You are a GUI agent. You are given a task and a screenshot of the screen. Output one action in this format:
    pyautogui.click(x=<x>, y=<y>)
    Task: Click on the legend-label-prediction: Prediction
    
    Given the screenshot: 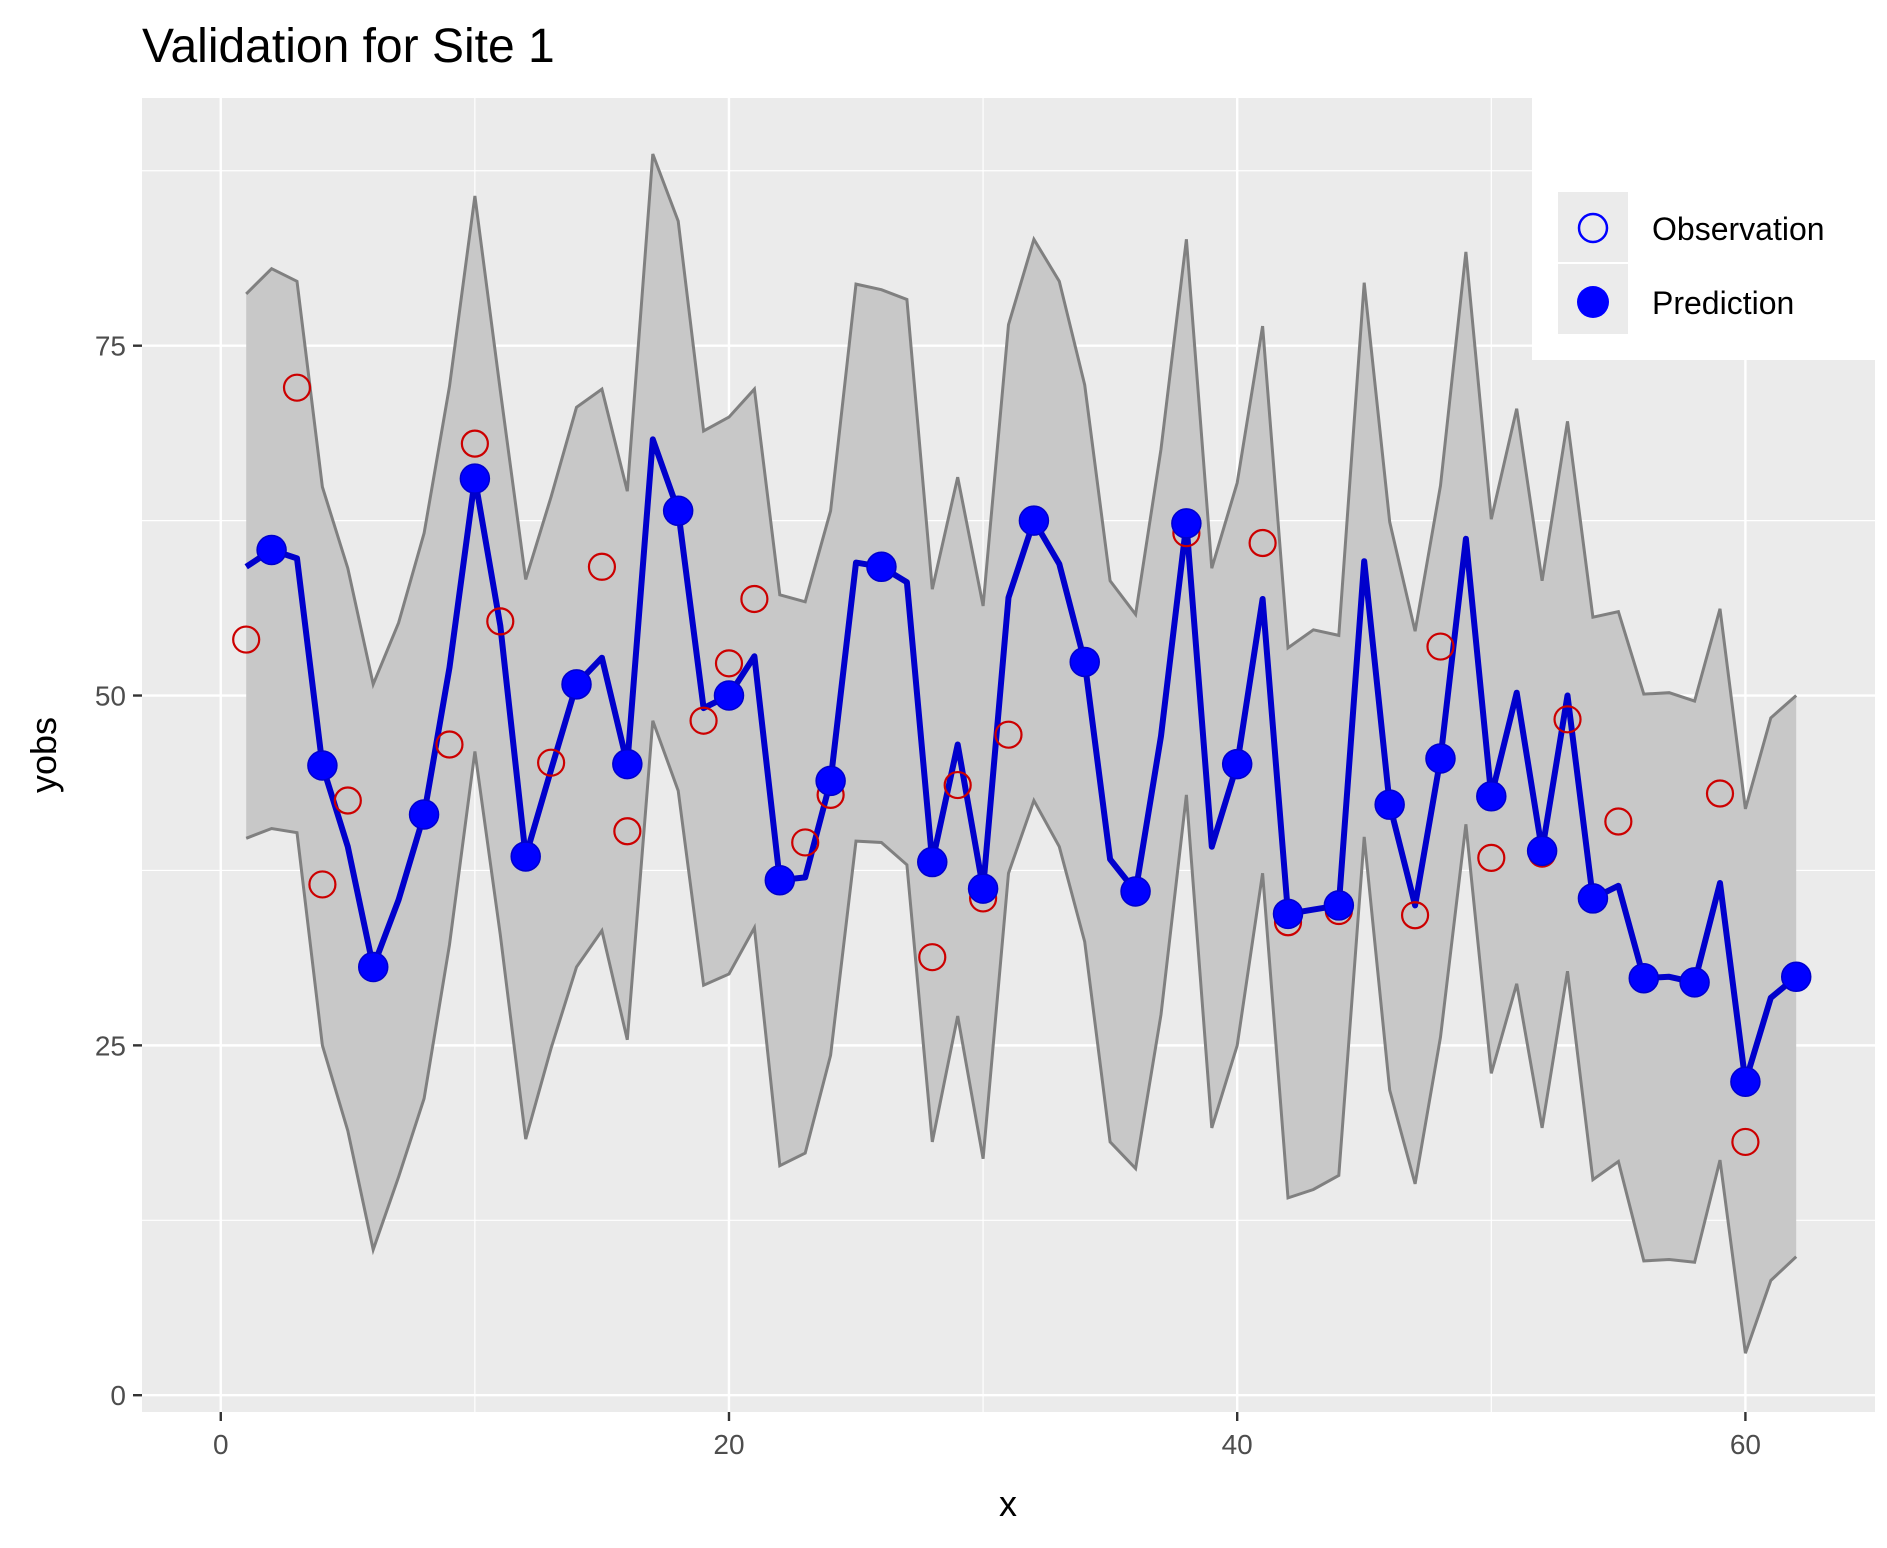 What is the action you would take?
    pyautogui.click(x=1723, y=303)
    